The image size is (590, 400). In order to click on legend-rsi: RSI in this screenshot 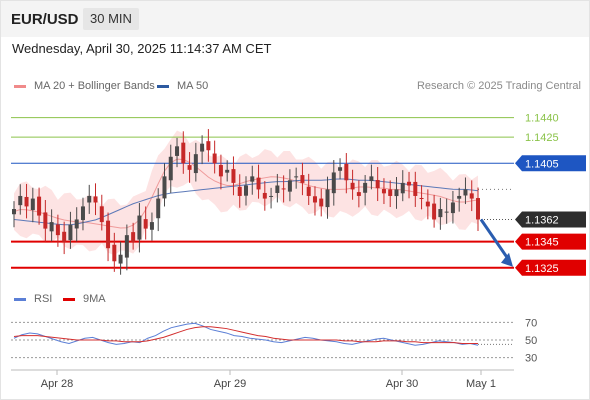, I will do `click(33, 299)`.